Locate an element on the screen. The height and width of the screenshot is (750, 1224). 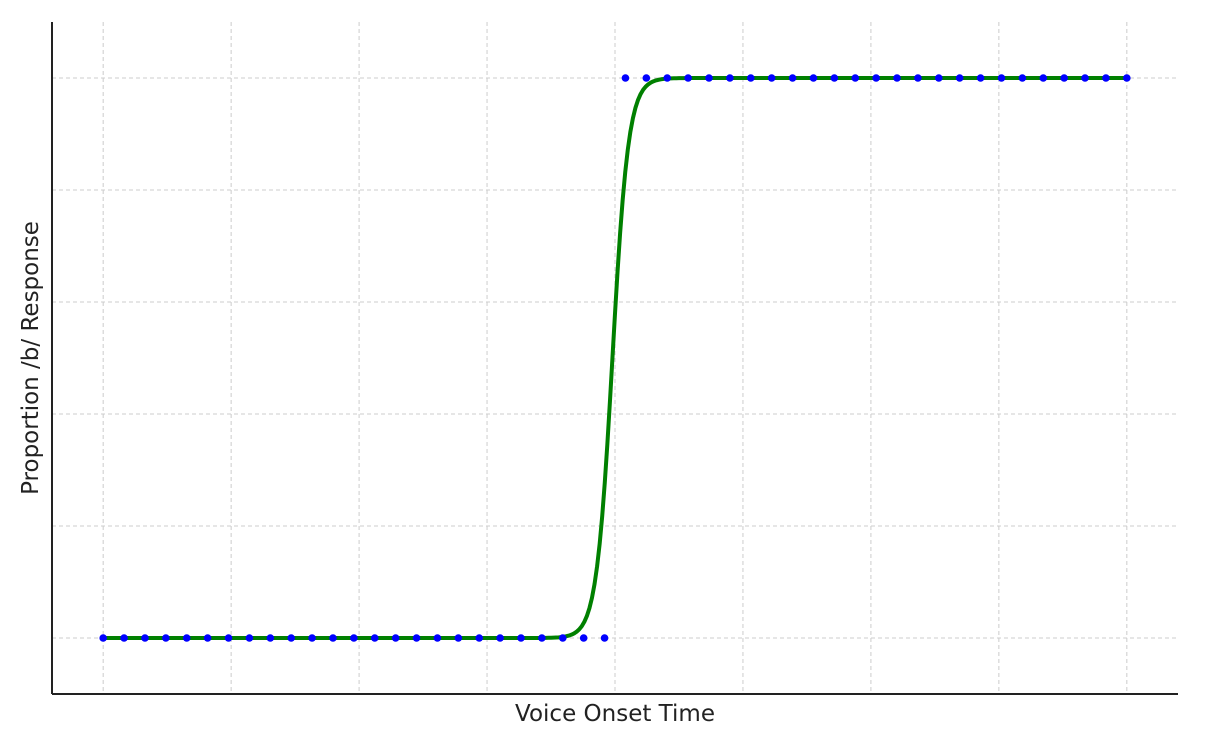
x-axis-label: Voice Onset Time is located at coordinates (615, 714).